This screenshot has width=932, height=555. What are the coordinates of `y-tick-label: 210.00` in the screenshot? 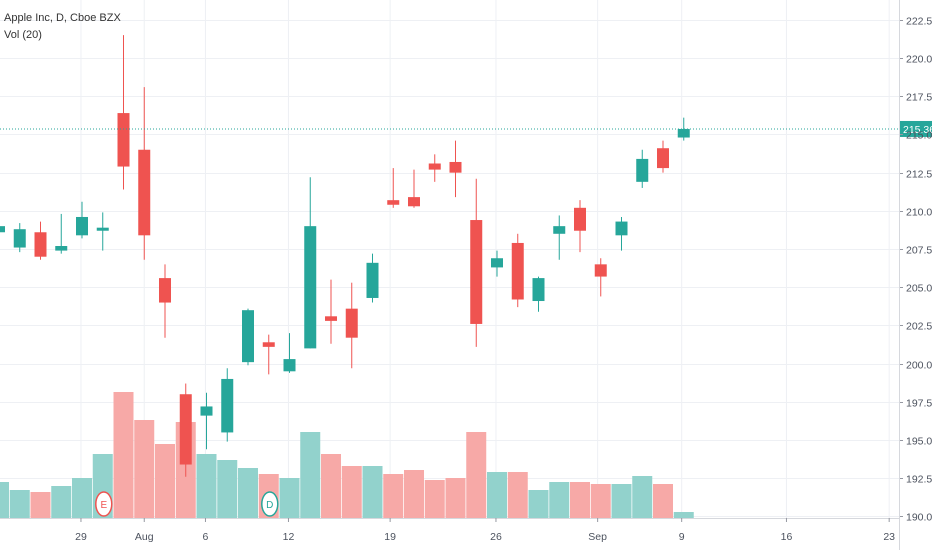 It's located at (919, 213).